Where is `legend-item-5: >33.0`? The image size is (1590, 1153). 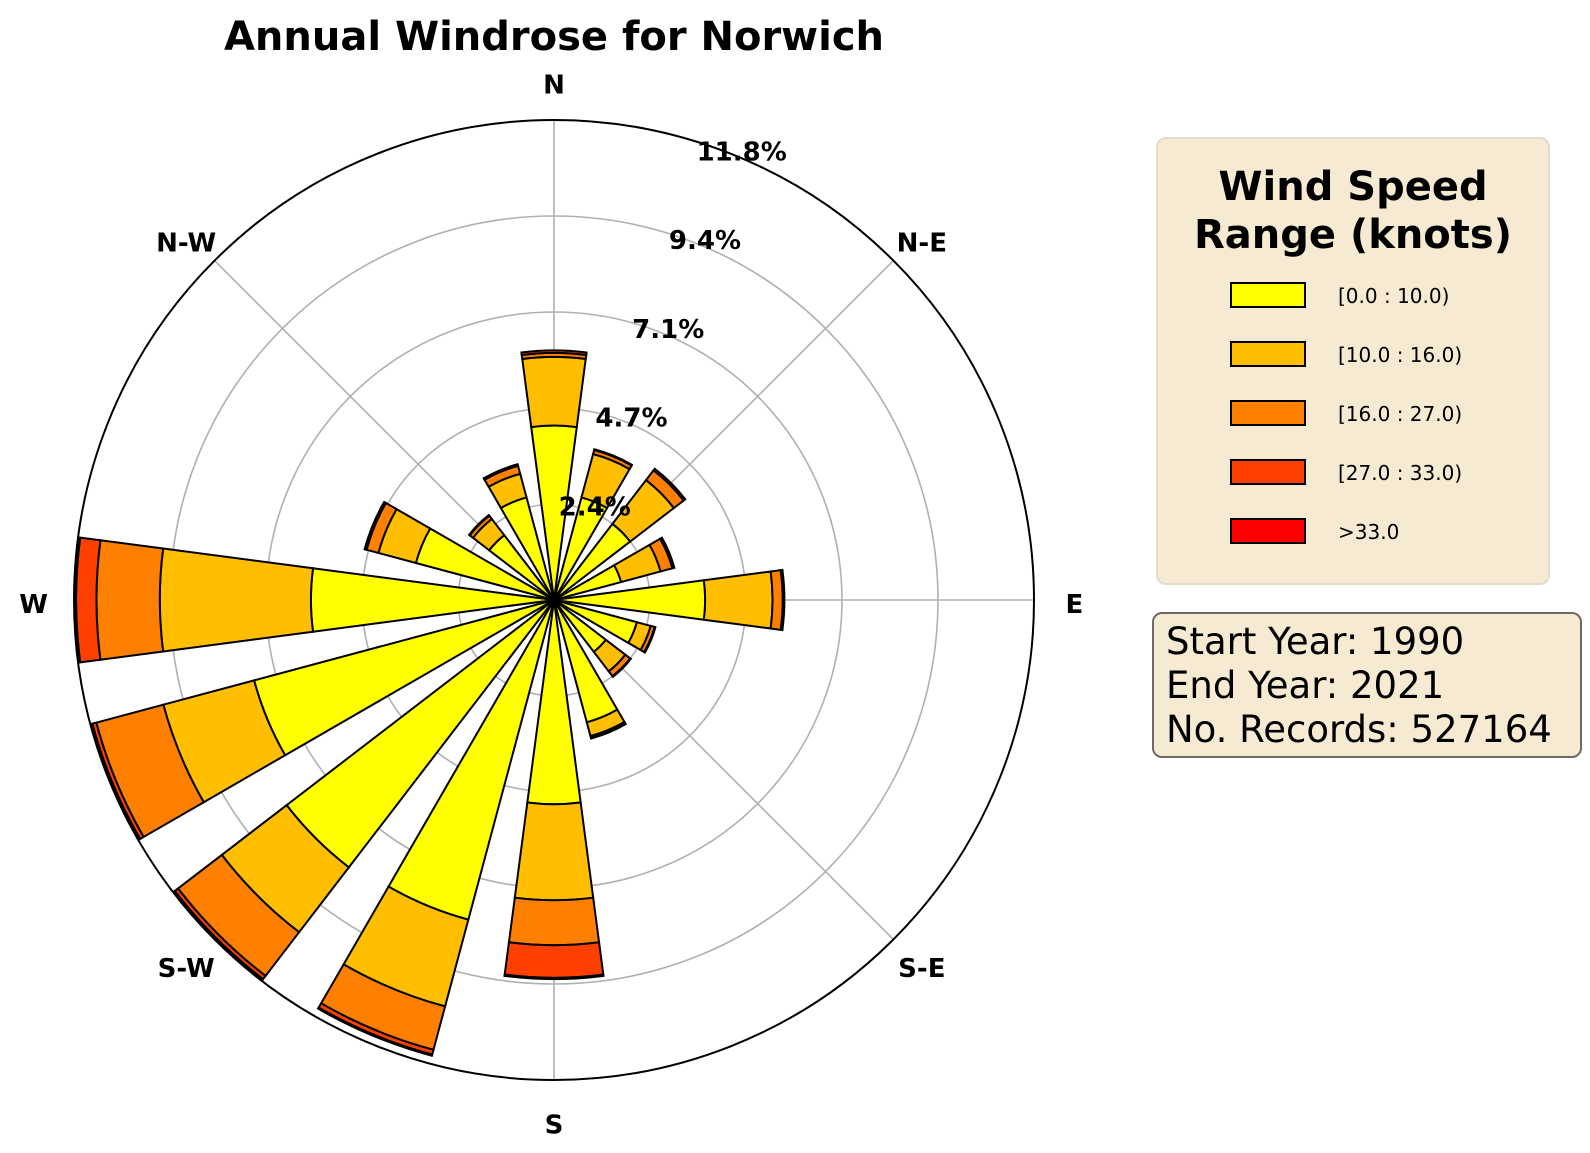 legend-item-5: >33.0 is located at coordinates (1380, 533).